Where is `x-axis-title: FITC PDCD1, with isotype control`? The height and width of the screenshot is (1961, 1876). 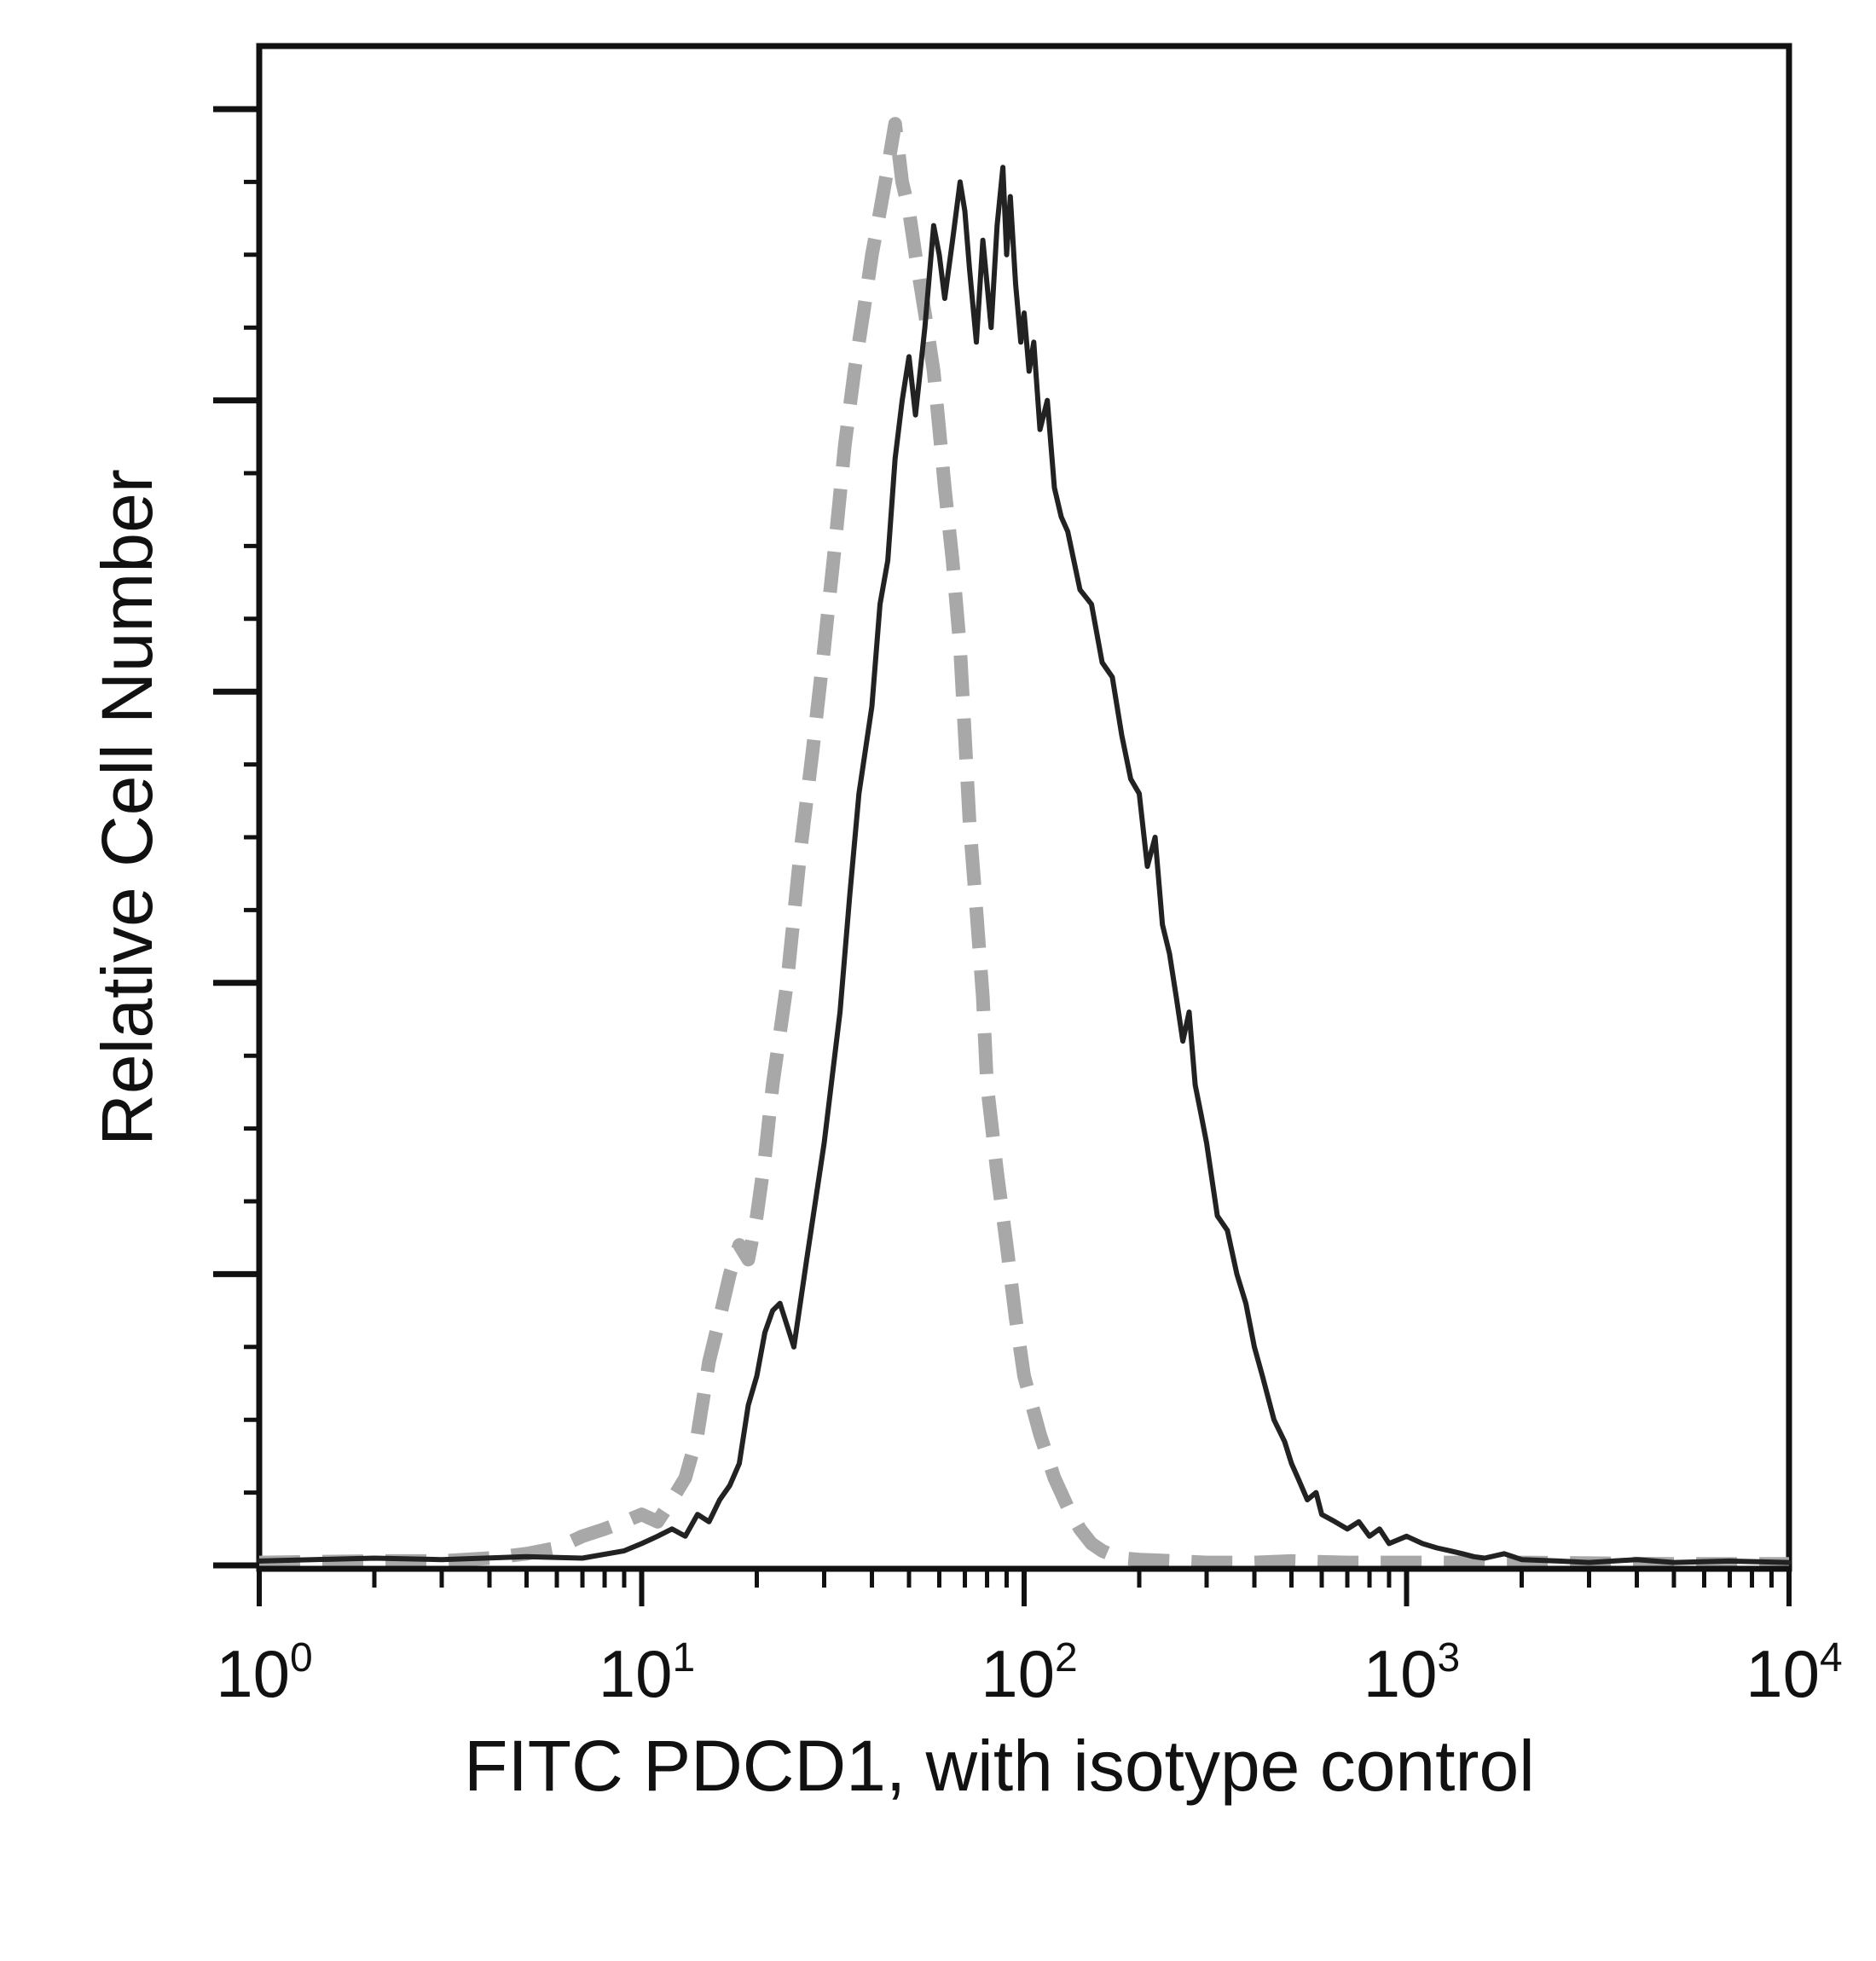
x-axis-title: FITC PDCD1, with isotype control is located at coordinates (999, 1766).